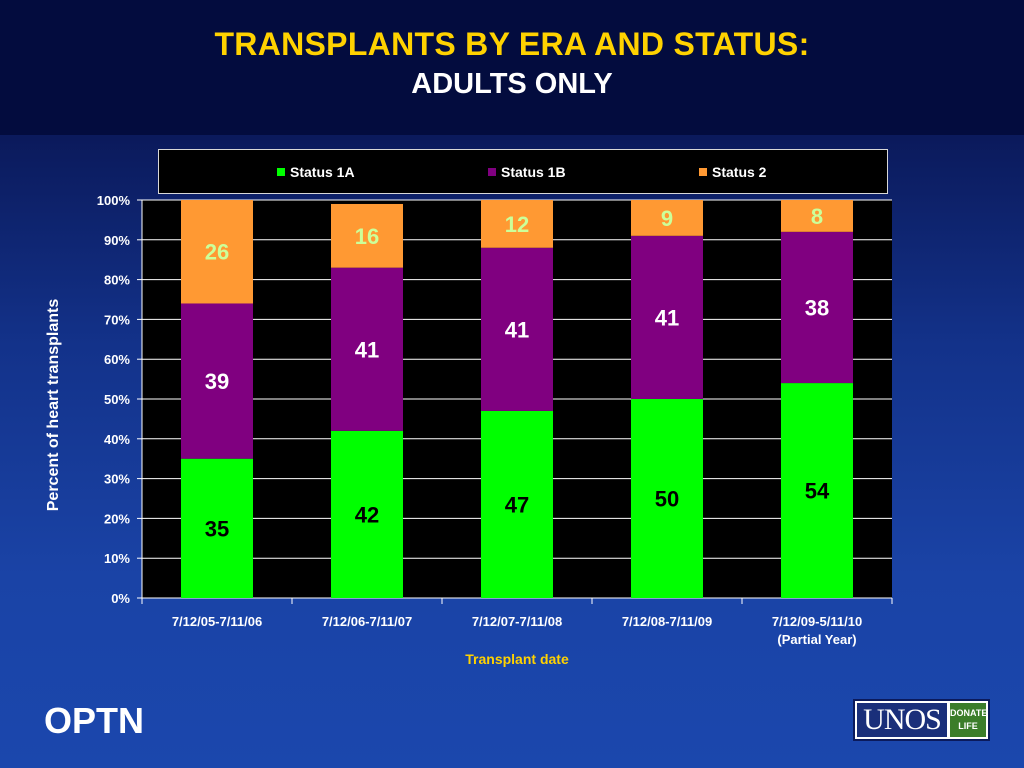 The height and width of the screenshot is (768, 1024). Describe the element at coordinates (533, 172) in the screenshot. I see `legend-label-status-1b: Status 1B` at that location.